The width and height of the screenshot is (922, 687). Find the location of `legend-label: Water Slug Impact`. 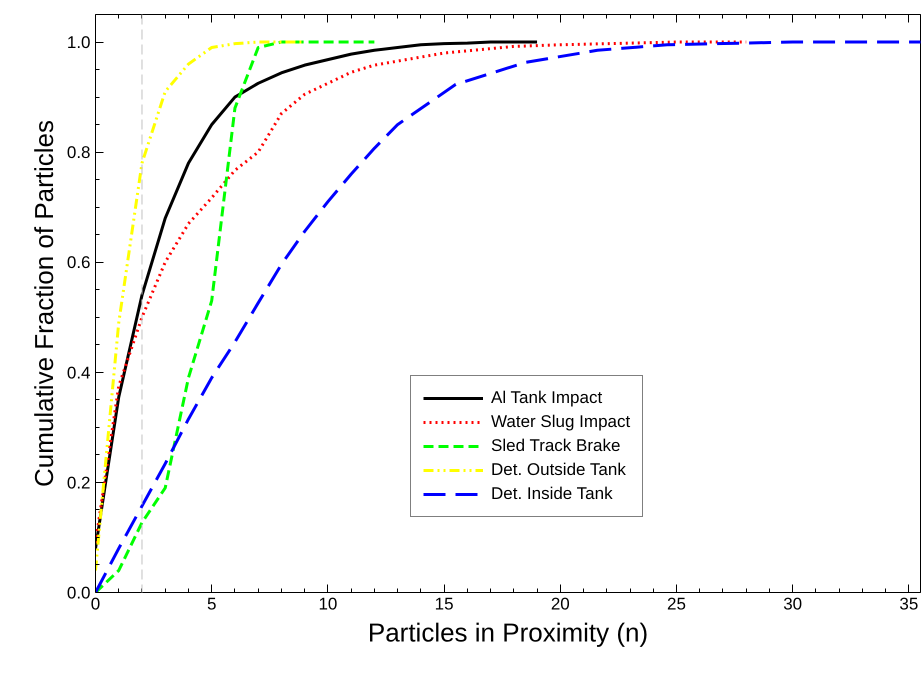

legend-label: Water Slug Impact is located at coordinates (560, 422).